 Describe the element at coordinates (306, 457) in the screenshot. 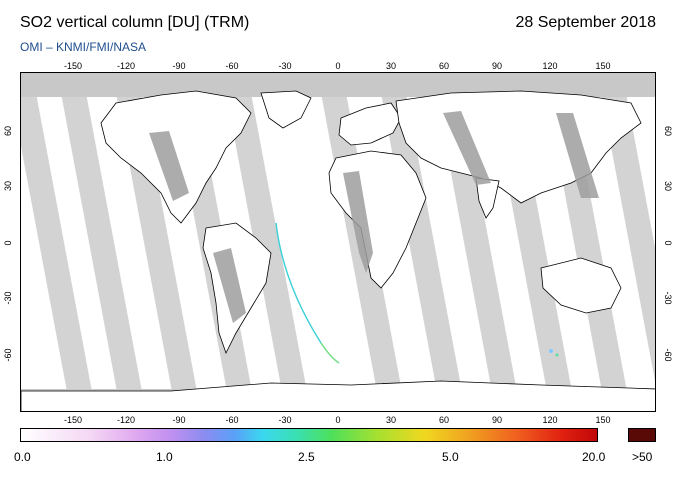

I see `colorbar-label: 2.5` at that location.